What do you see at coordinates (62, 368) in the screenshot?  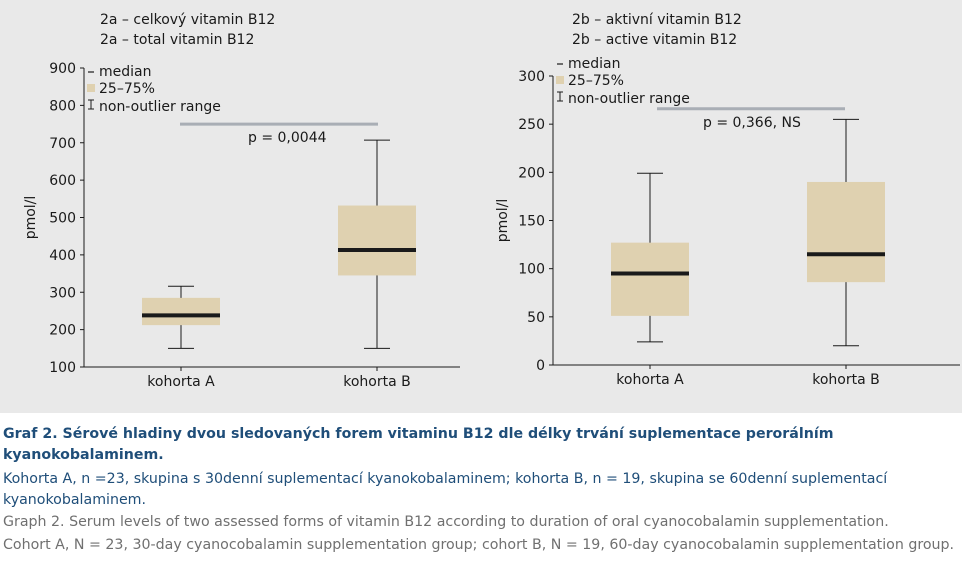 I see `panel-a-y-tick-label: 100` at bounding box center [62, 368].